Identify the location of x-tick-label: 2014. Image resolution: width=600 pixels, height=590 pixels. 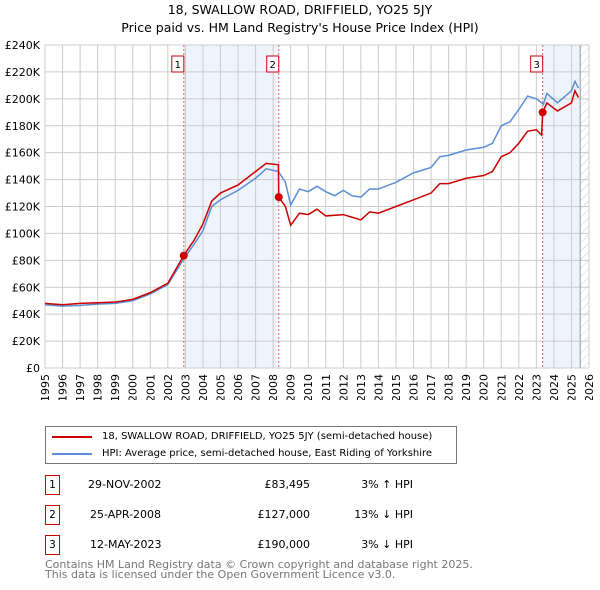
(378, 387).